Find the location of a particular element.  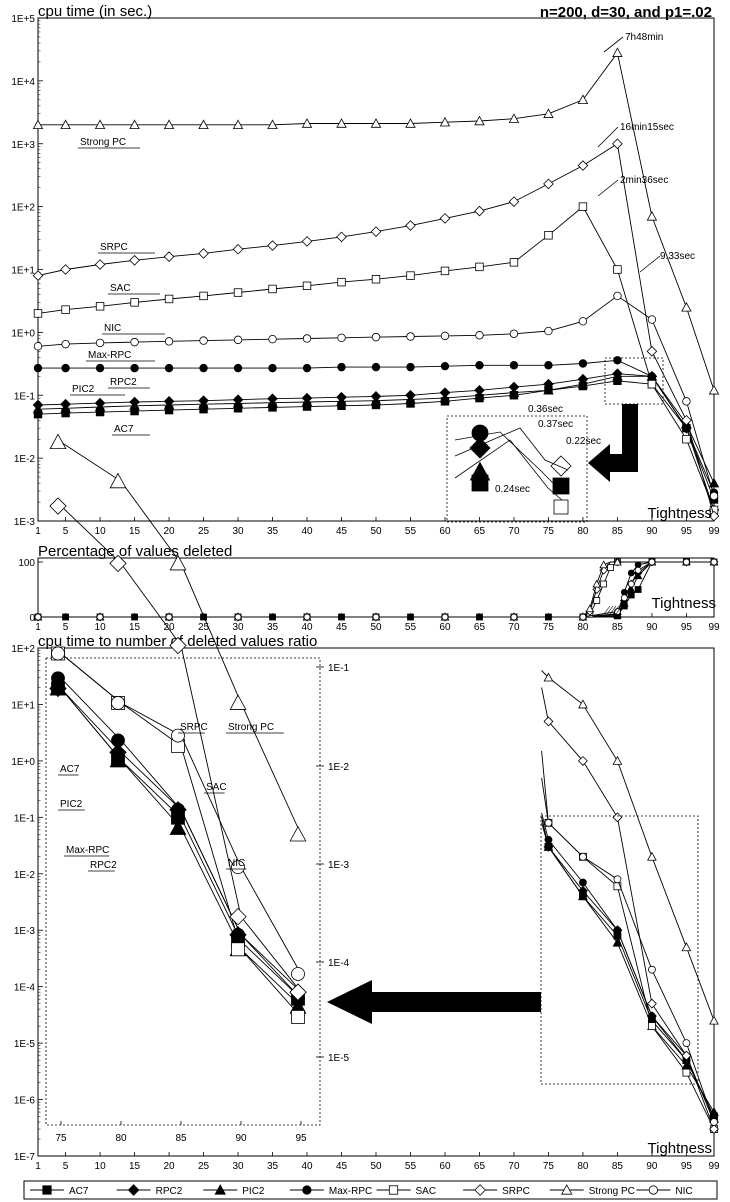

percentage-xlabel: Tightness is located at coordinates (684, 603).